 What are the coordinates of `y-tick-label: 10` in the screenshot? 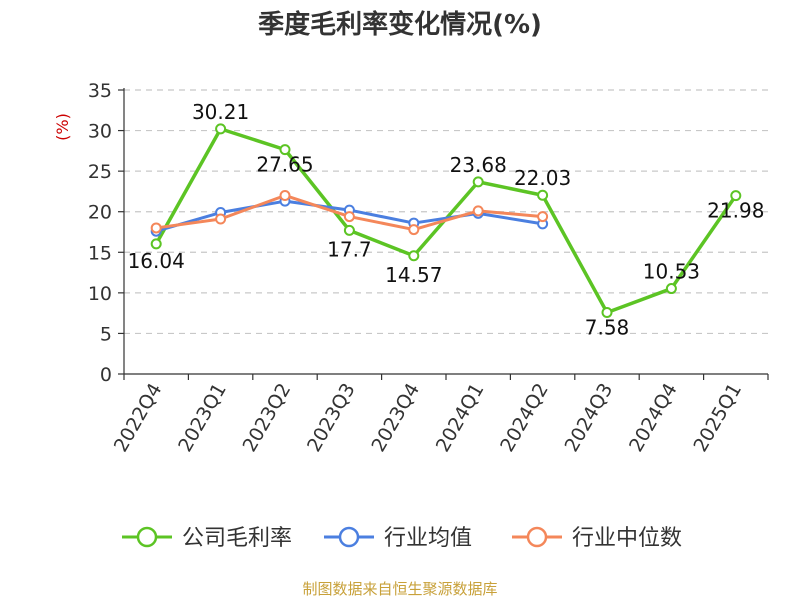 It's located at (100, 294).